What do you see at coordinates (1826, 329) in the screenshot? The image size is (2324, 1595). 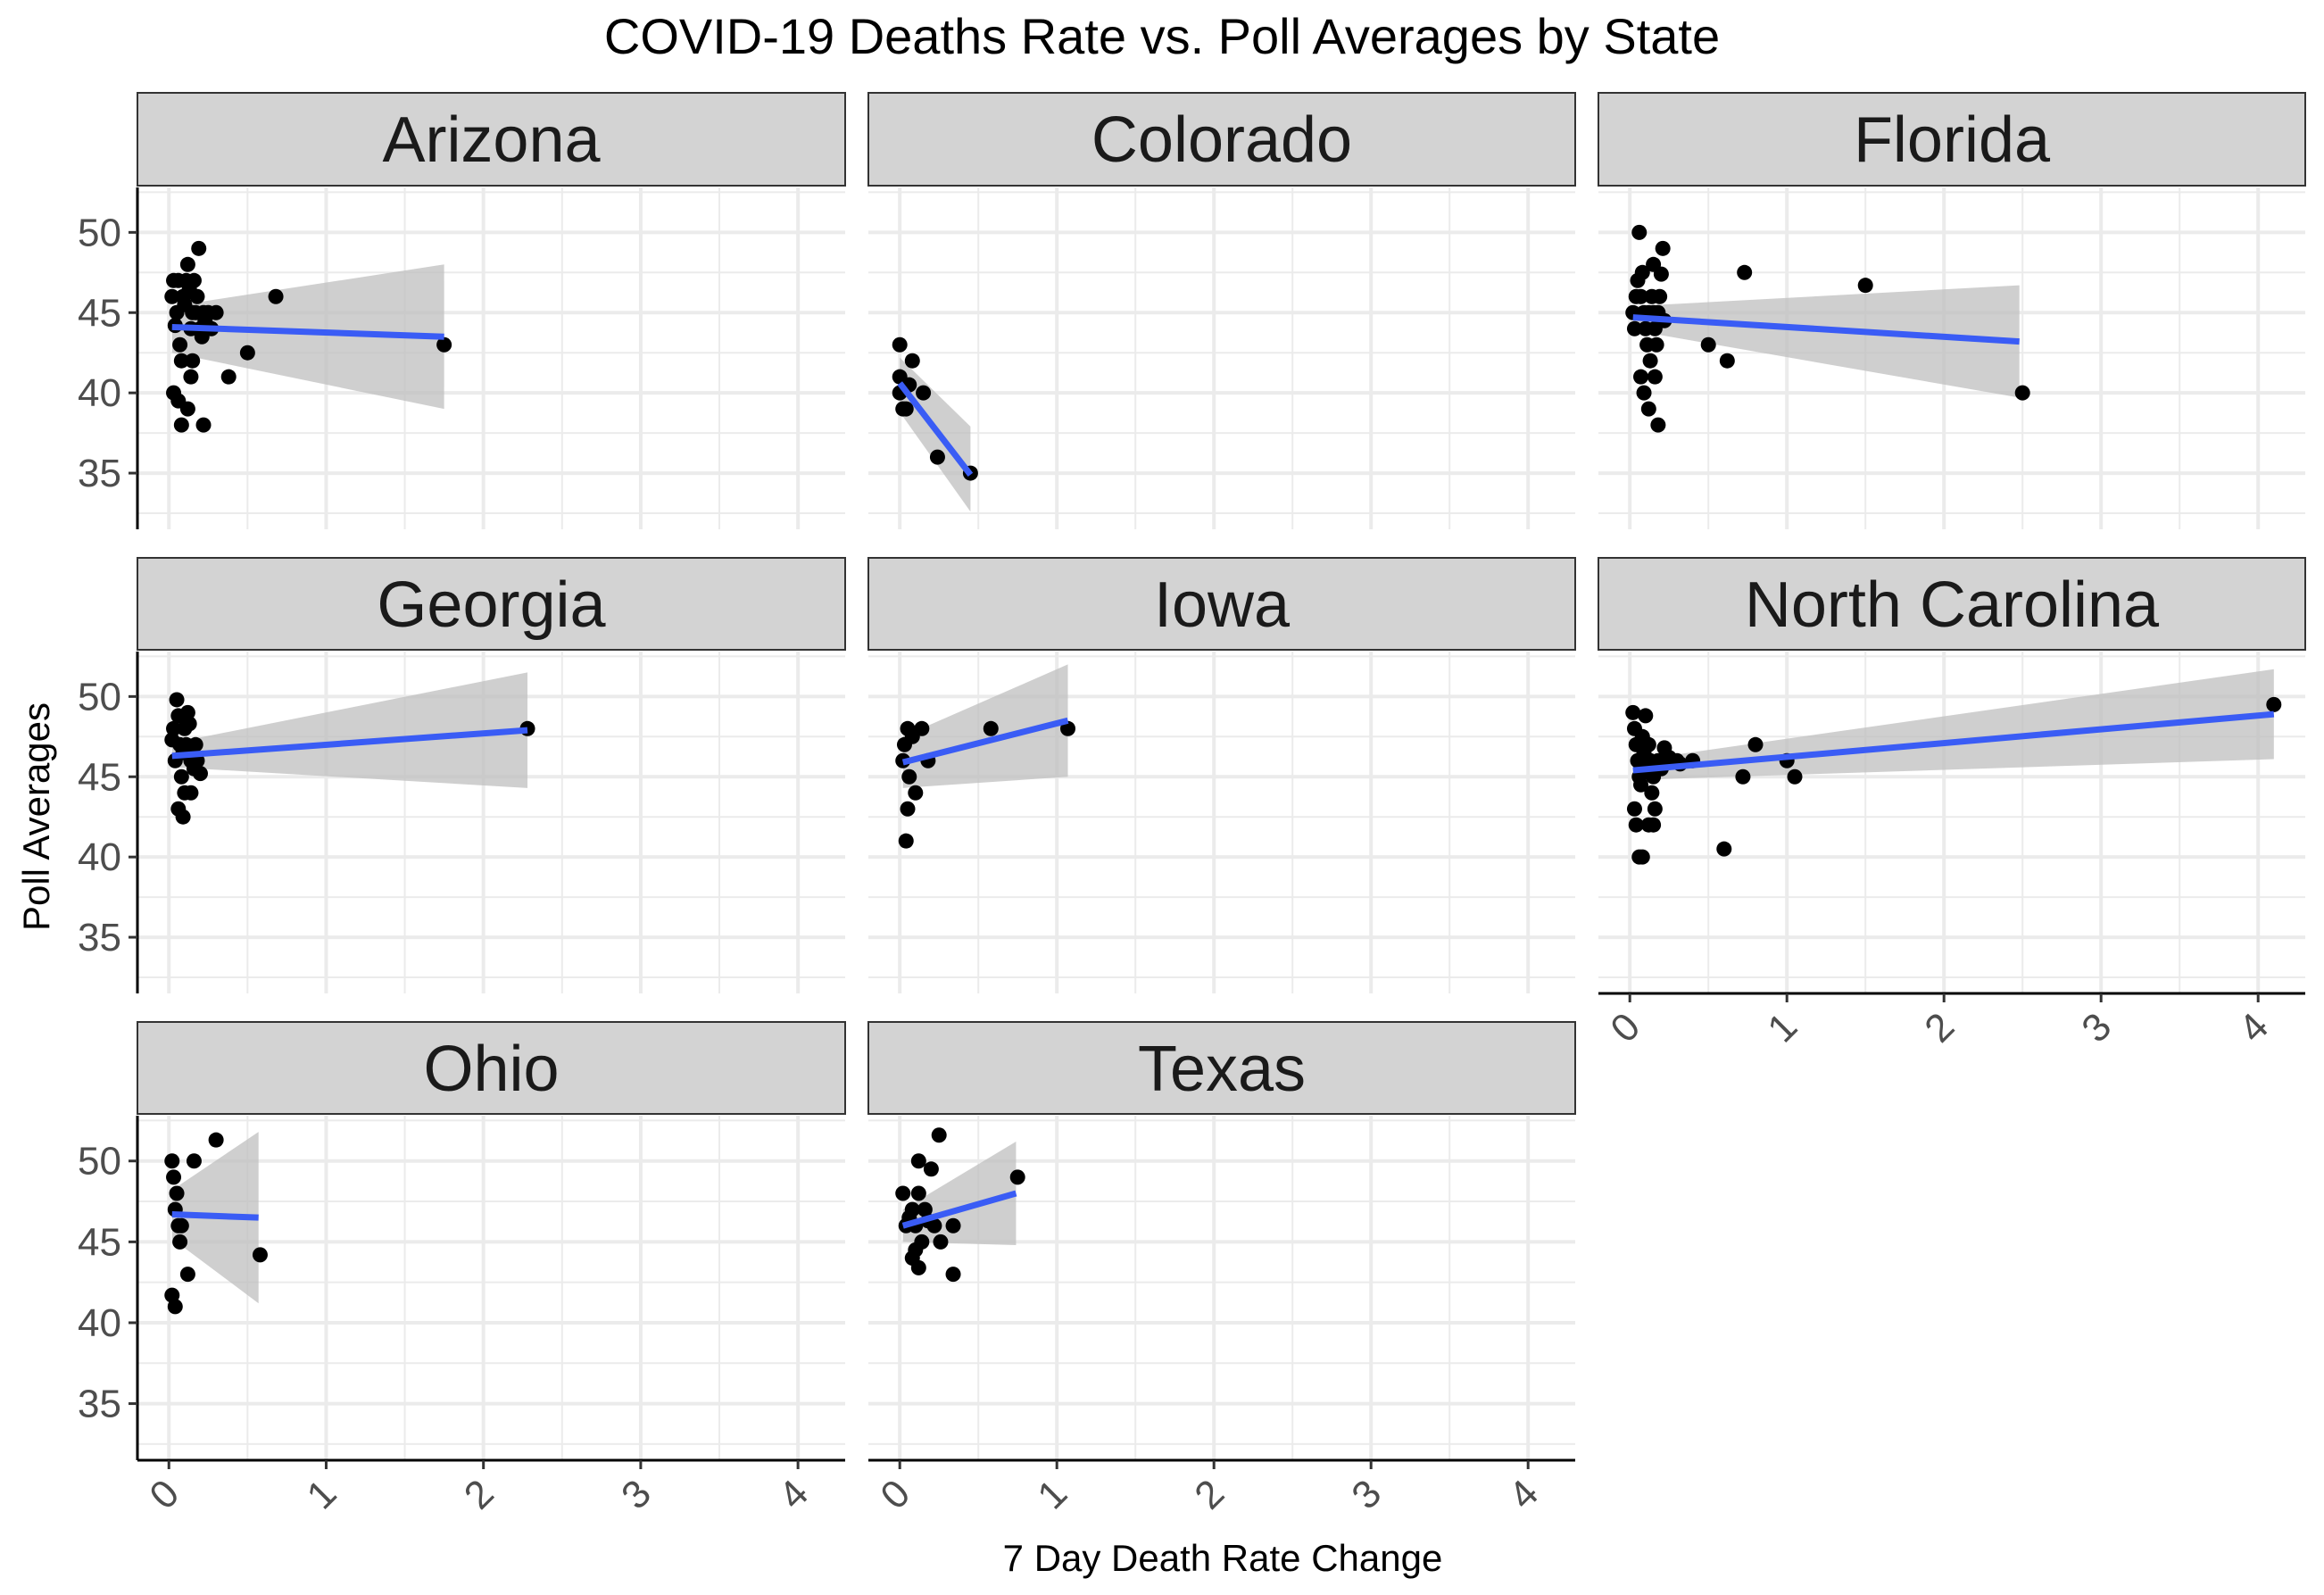 I see `fit-line-florida` at bounding box center [1826, 329].